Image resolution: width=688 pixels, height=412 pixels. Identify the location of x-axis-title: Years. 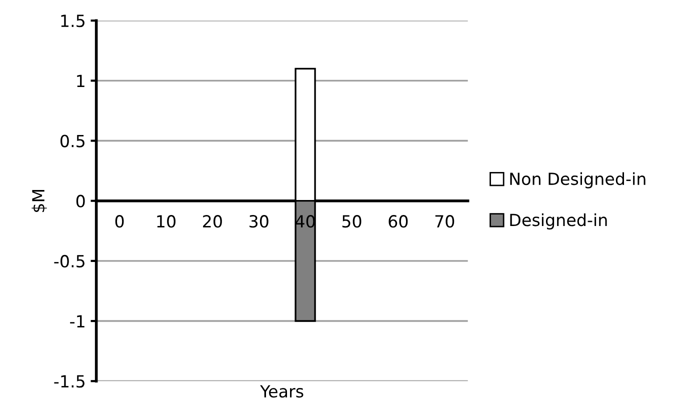
(282, 391).